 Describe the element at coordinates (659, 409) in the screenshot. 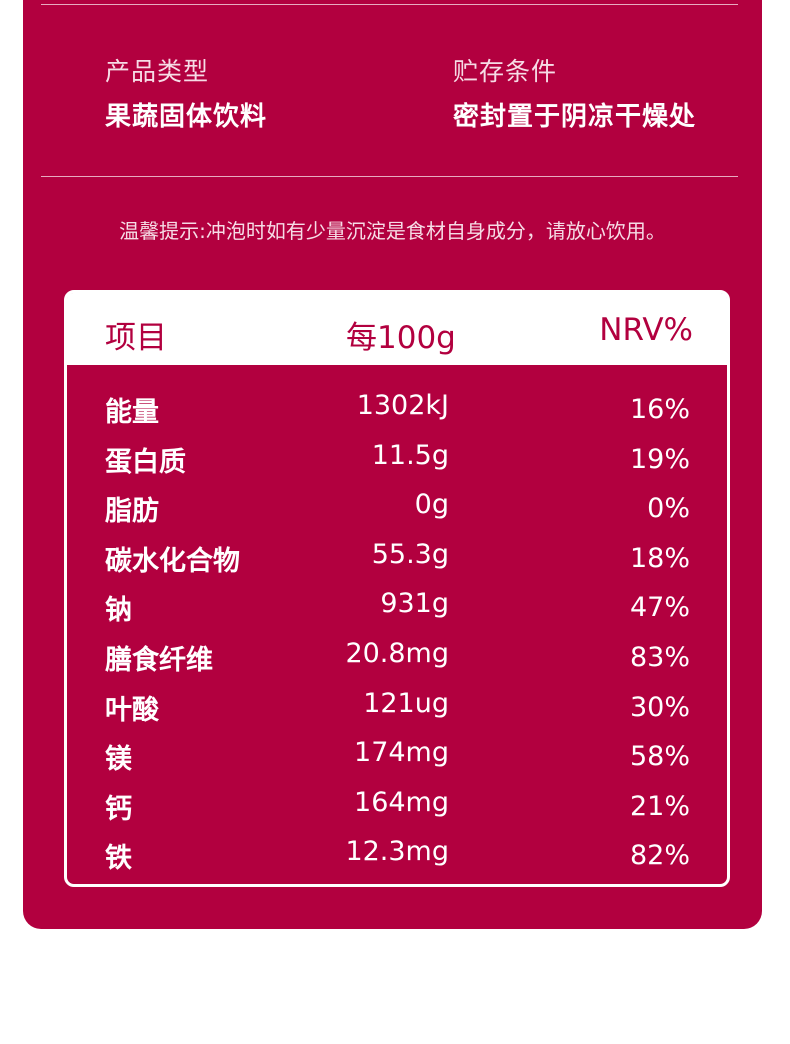

I see `nutrient-nrv: 16%` at that location.